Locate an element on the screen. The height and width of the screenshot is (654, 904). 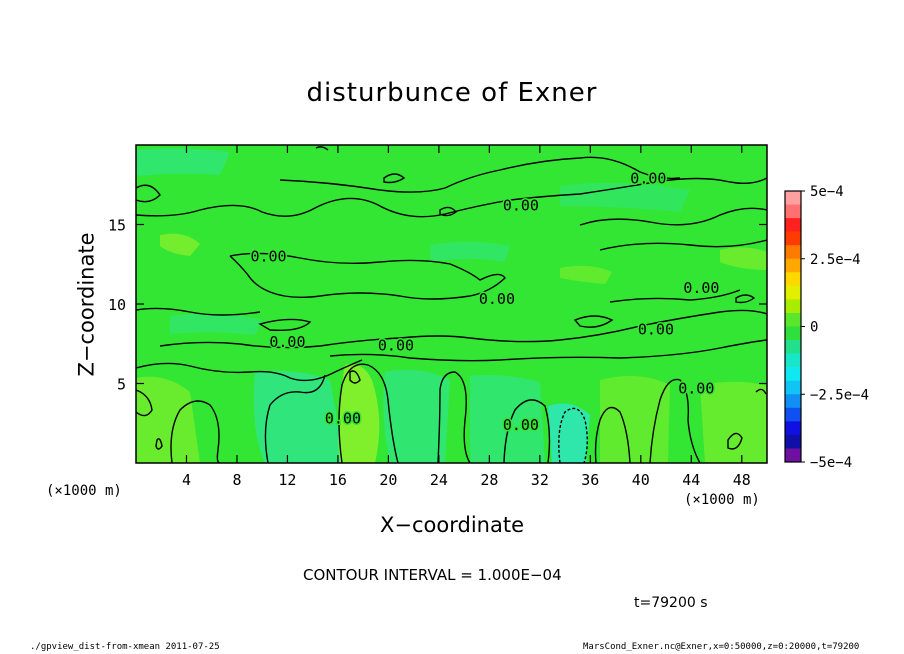
x-tick-label: 20 is located at coordinates (388, 480).